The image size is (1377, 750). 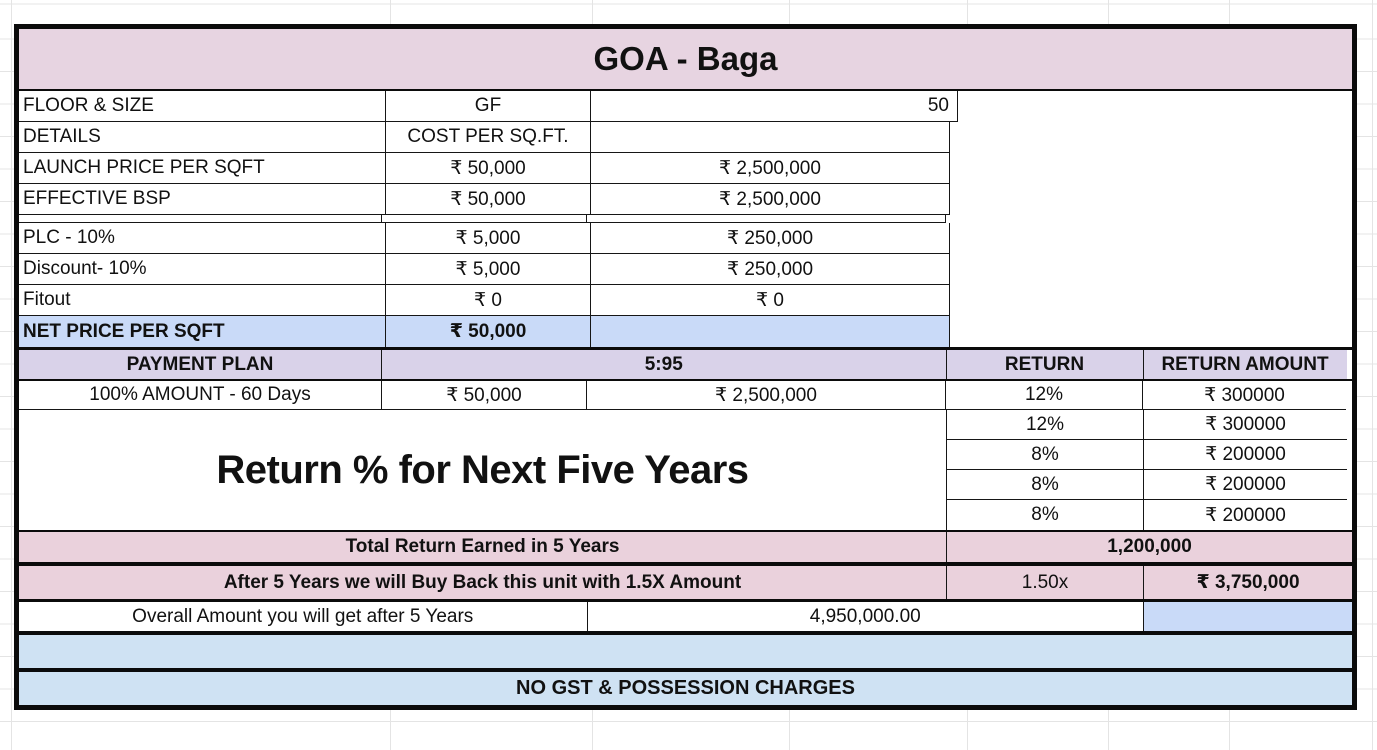 What do you see at coordinates (202, 269) in the screenshot?
I see `cell-discount-label: Discount- 10%` at bounding box center [202, 269].